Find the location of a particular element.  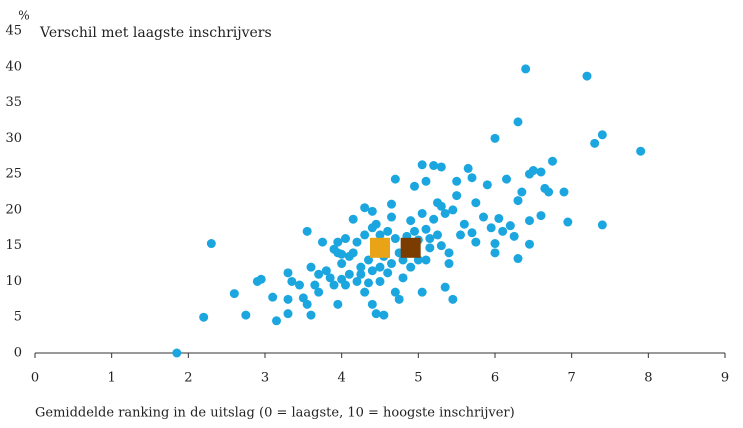

x-tick-label: 5 is located at coordinates (418, 378).